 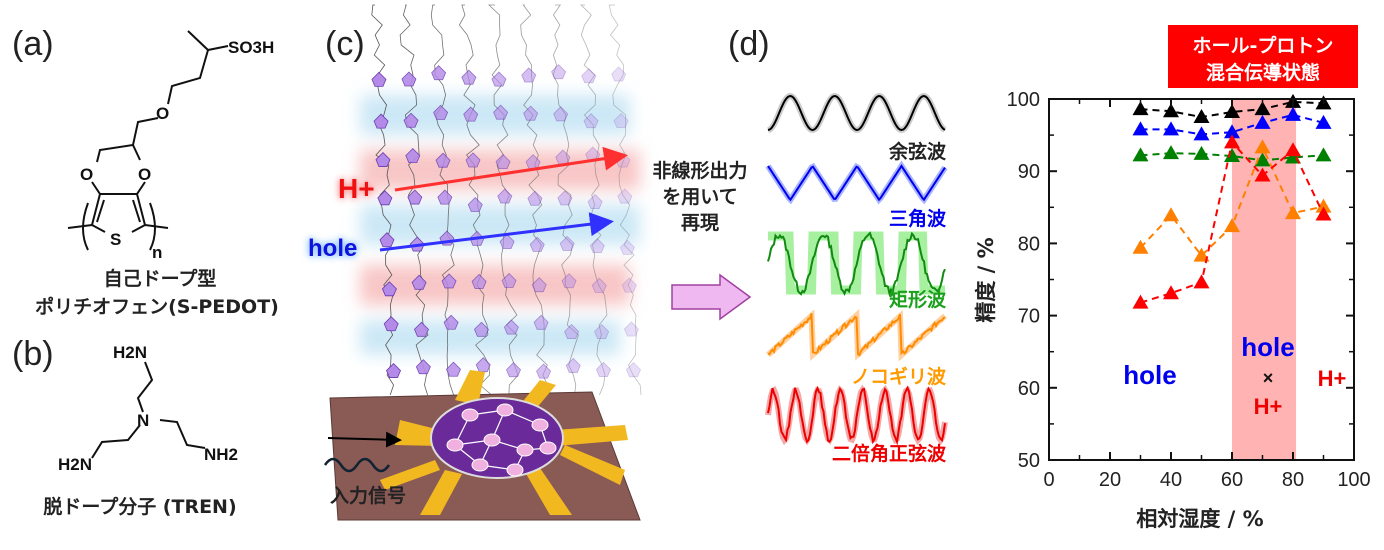 I want to click on input-signal-label: 入力信号, so click(x=368, y=495).